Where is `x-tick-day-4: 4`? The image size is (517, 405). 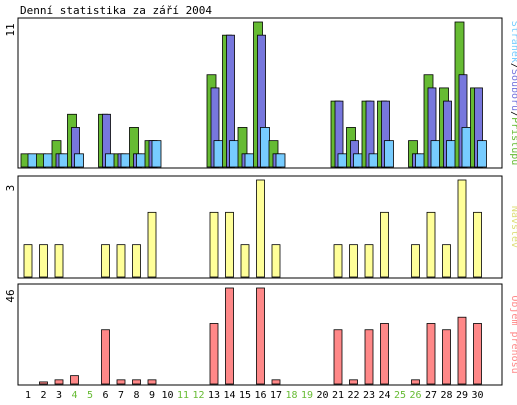
x-tick-day-4: 4 is located at coordinates (74, 395).